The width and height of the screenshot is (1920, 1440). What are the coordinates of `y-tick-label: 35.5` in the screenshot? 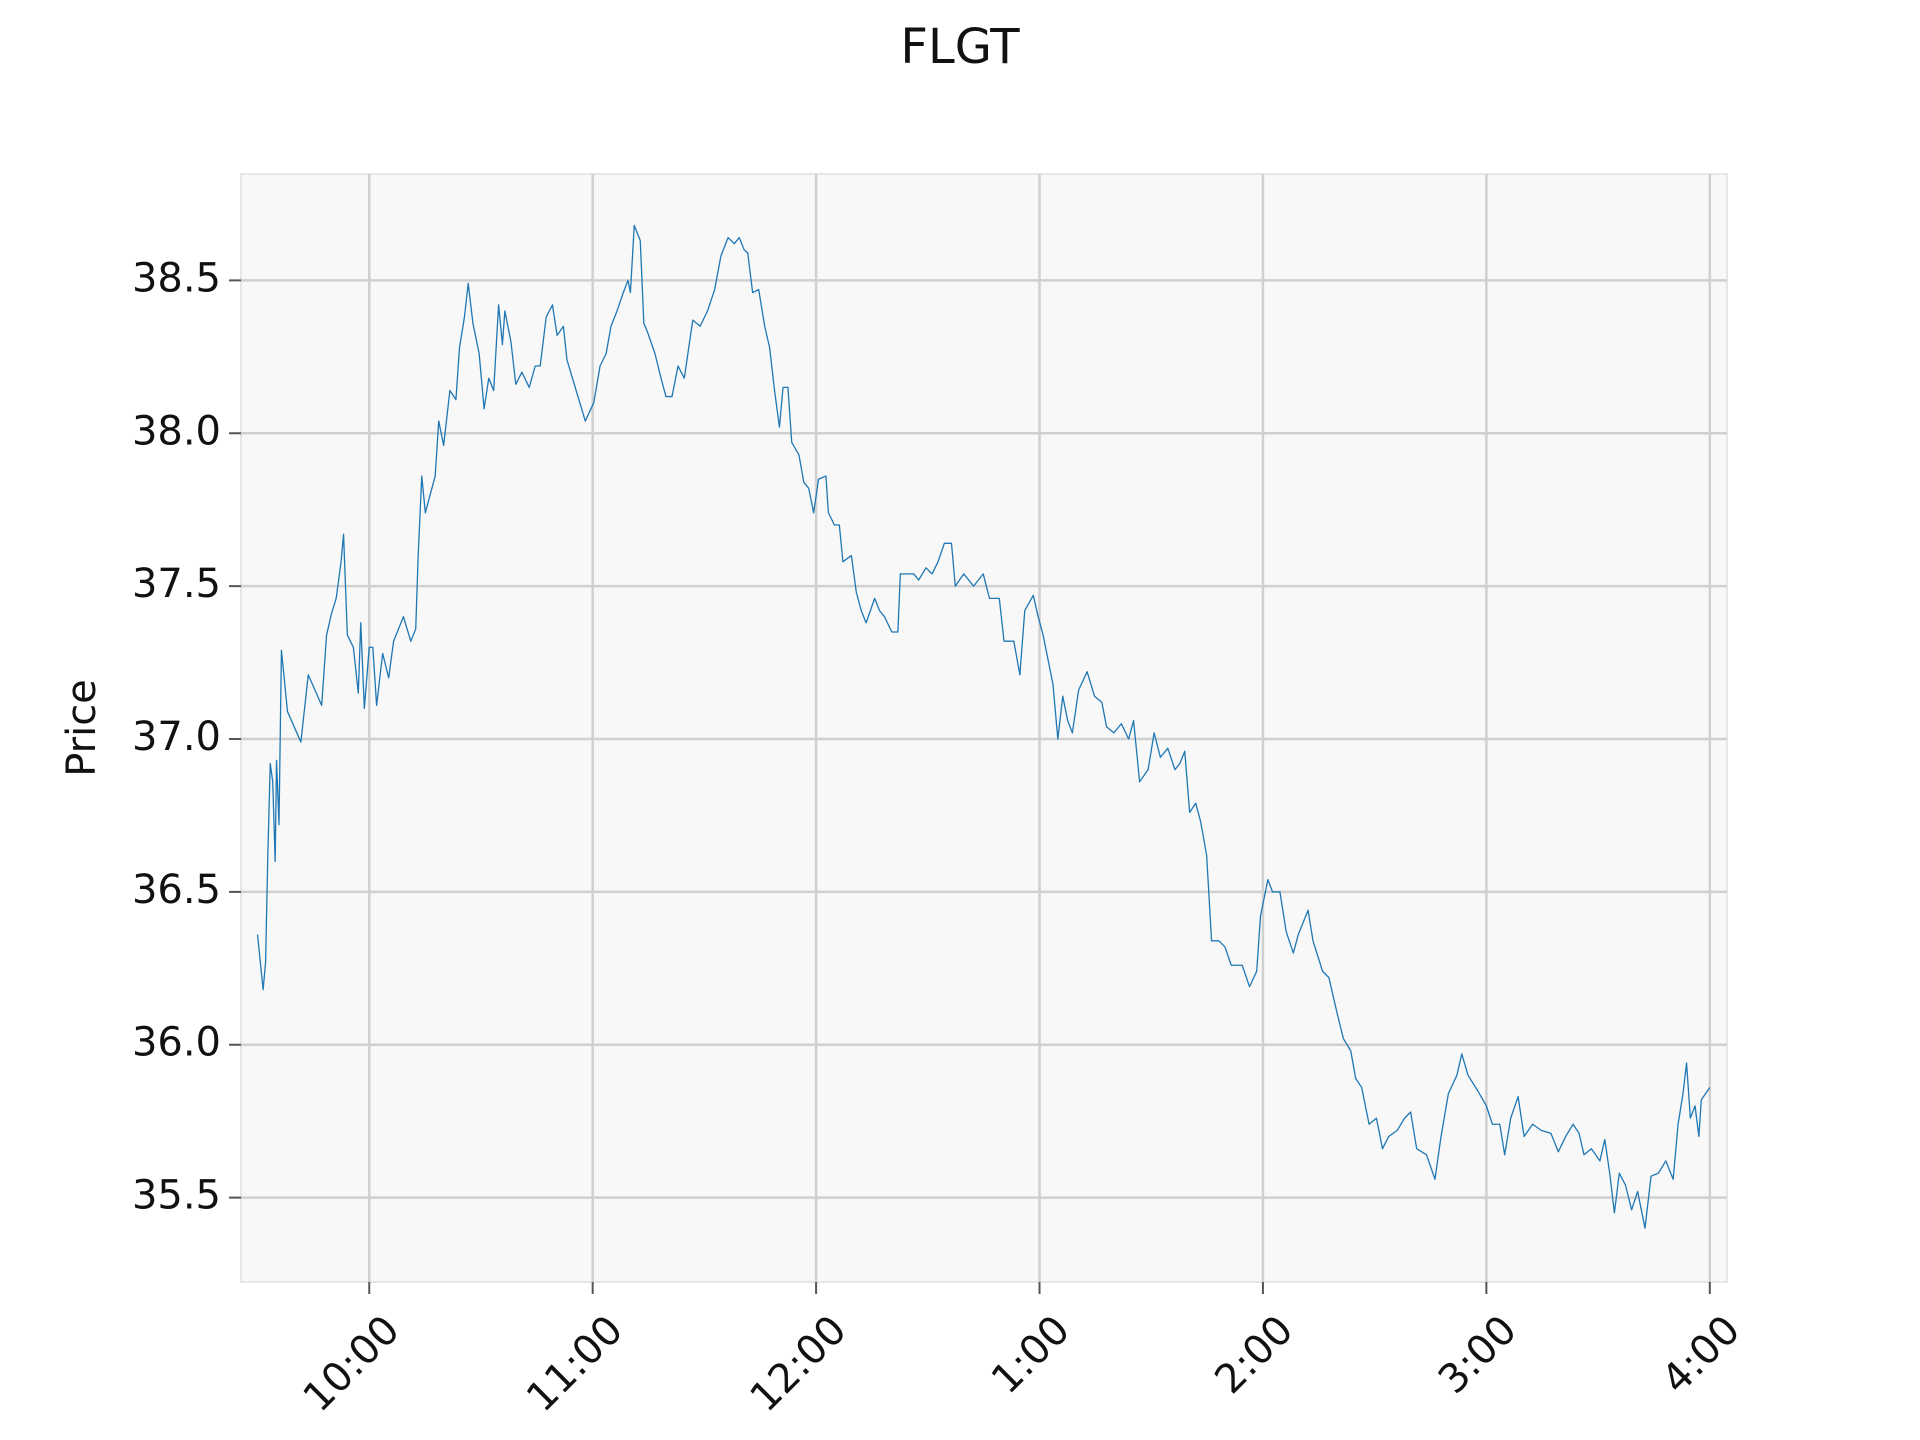 It's located at (176, 1196).